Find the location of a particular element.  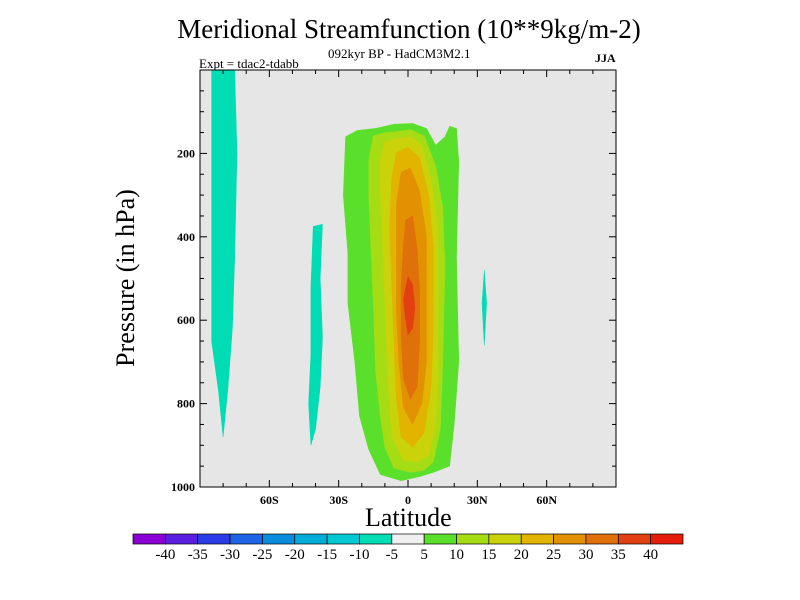

x-tick-label-1: 30S is located at coordinates (338, 500).